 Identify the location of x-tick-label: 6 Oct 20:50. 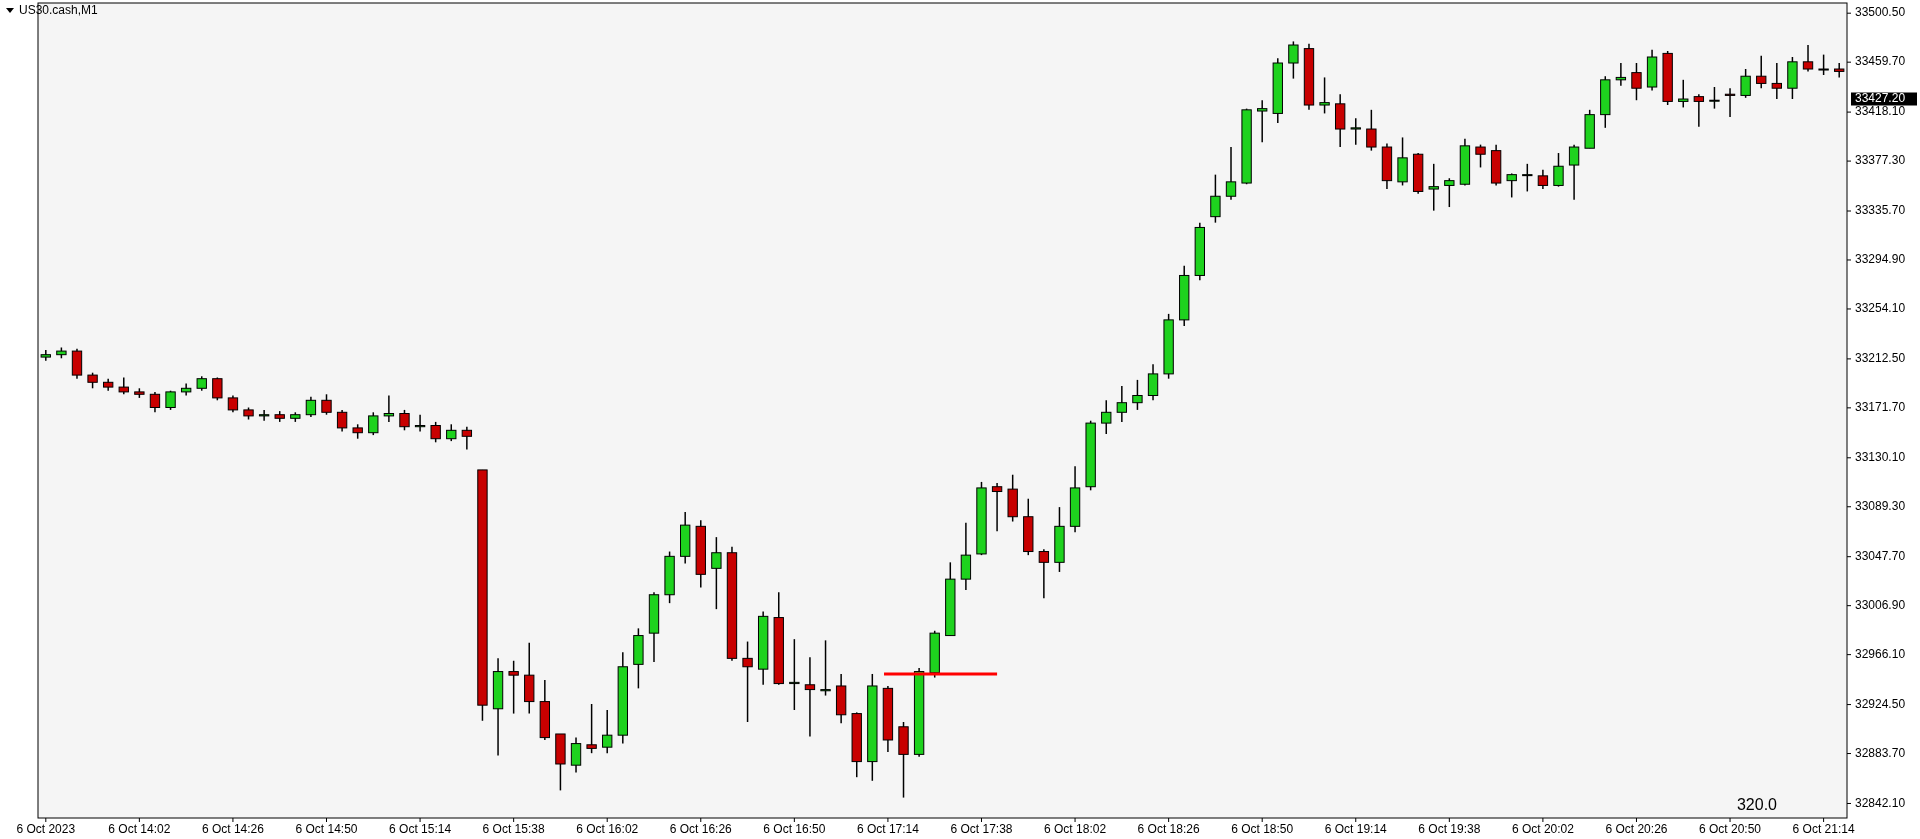
(1730, 829).